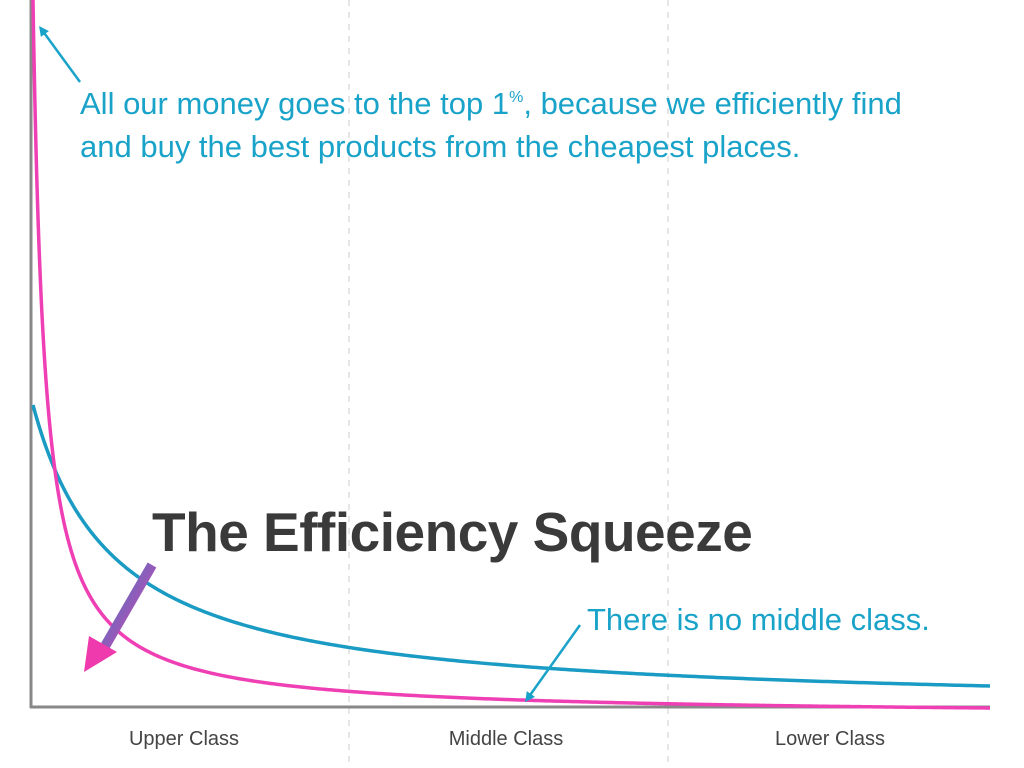 This screenshot has width=1024, height=768. I want to click on annotation-arrow-top, so click(60, 54).